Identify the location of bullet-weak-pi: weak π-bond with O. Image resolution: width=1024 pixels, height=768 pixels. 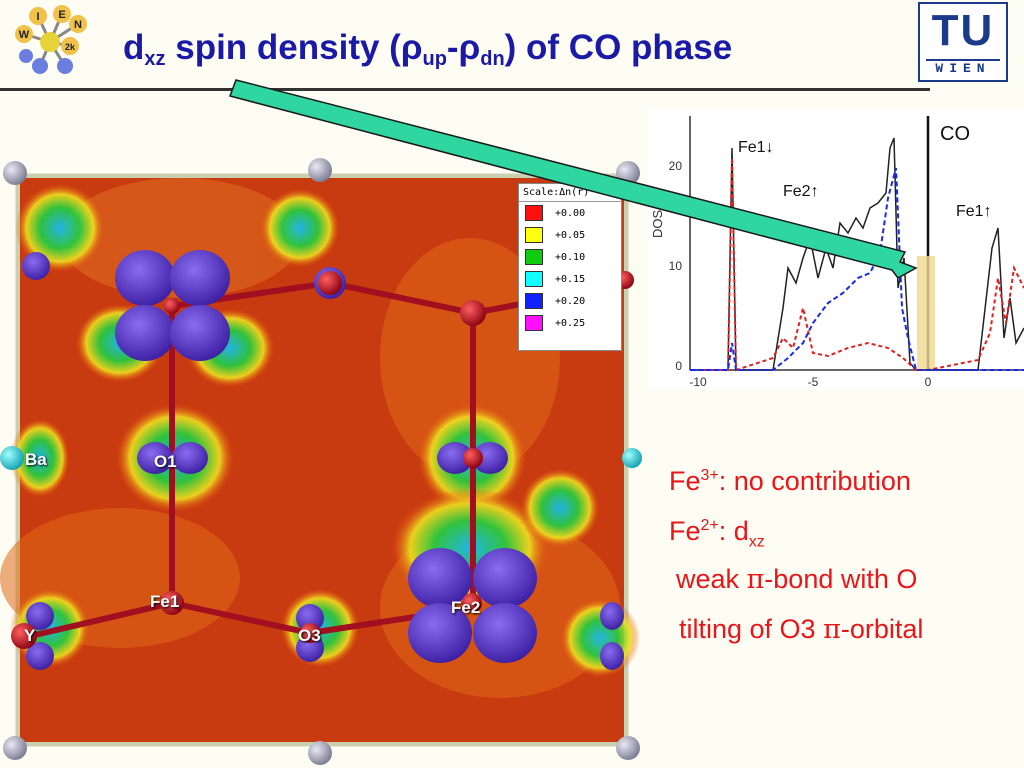
(796, 579).